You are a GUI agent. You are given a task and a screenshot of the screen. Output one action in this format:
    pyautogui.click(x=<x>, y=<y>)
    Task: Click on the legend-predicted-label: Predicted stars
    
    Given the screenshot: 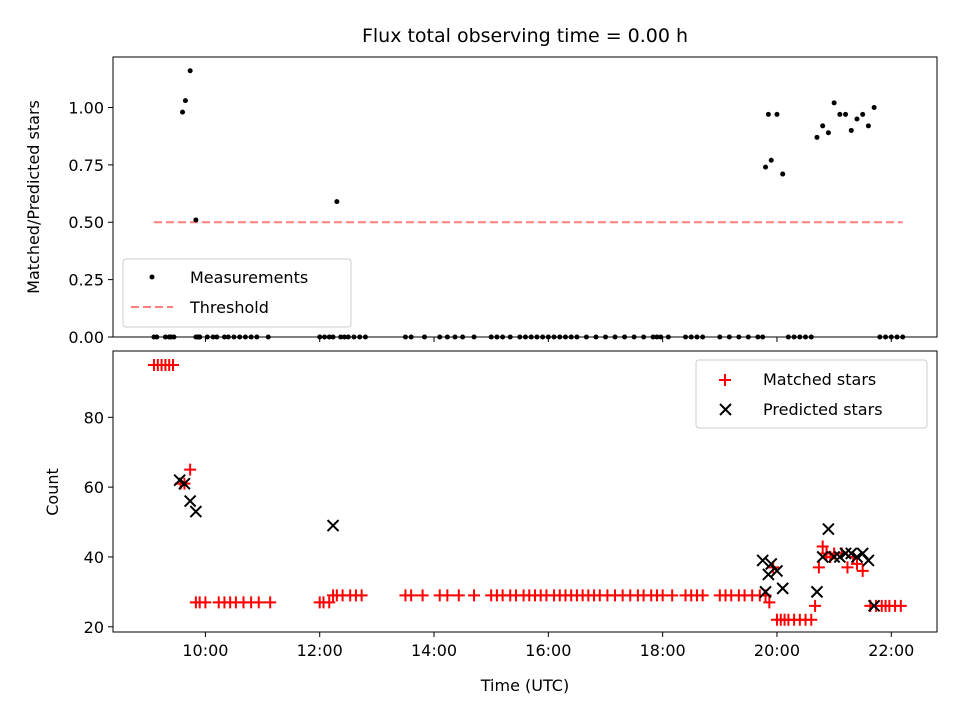 What is the action you would take?
    pyautogui.click(x=823, y=409)
    